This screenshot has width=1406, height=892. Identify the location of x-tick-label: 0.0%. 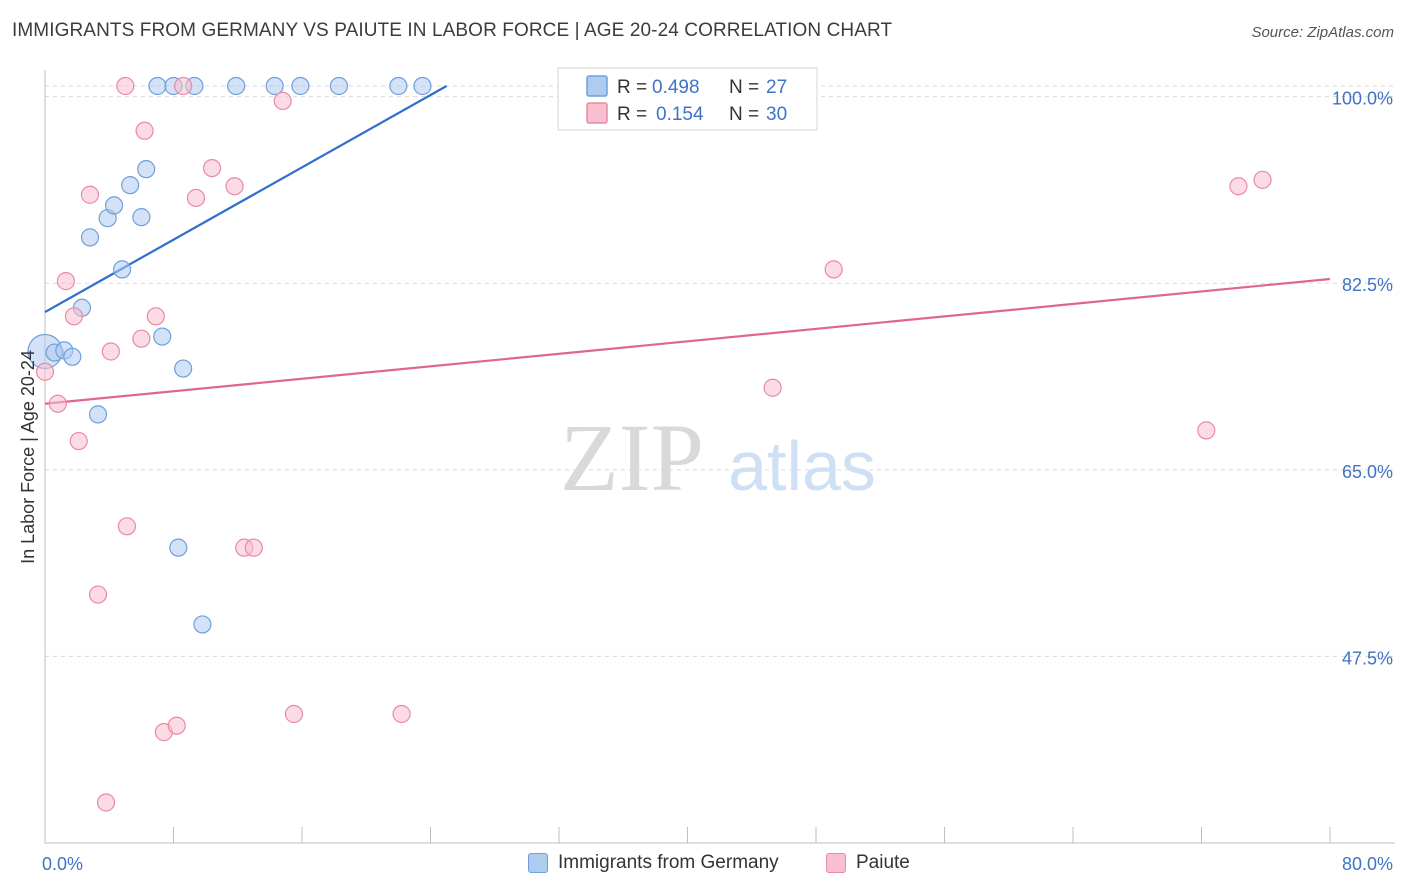
(62, 864).